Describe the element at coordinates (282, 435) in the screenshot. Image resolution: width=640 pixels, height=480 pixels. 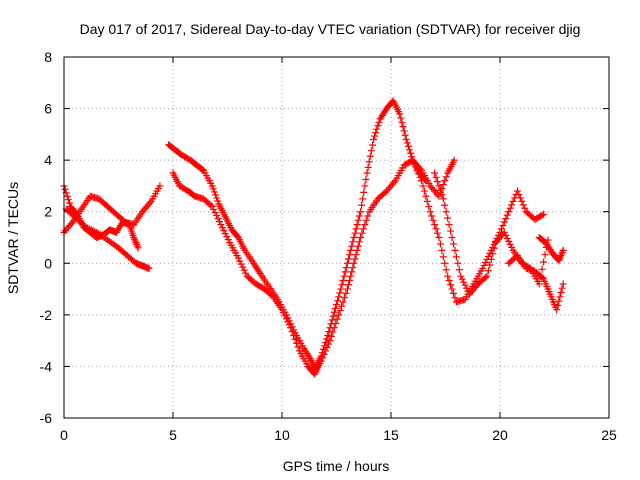
I see `x-tick-label: 10` at that location.